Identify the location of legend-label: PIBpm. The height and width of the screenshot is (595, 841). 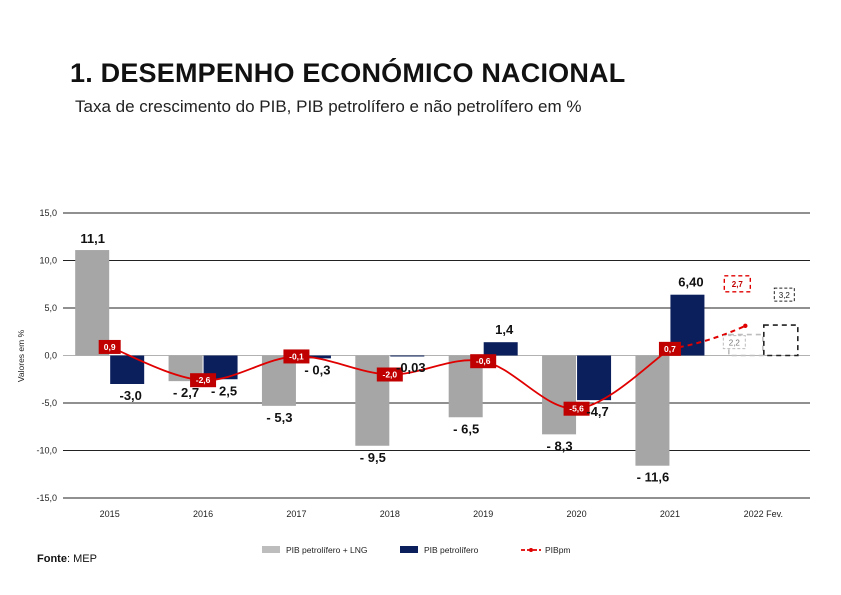
(558, 550).